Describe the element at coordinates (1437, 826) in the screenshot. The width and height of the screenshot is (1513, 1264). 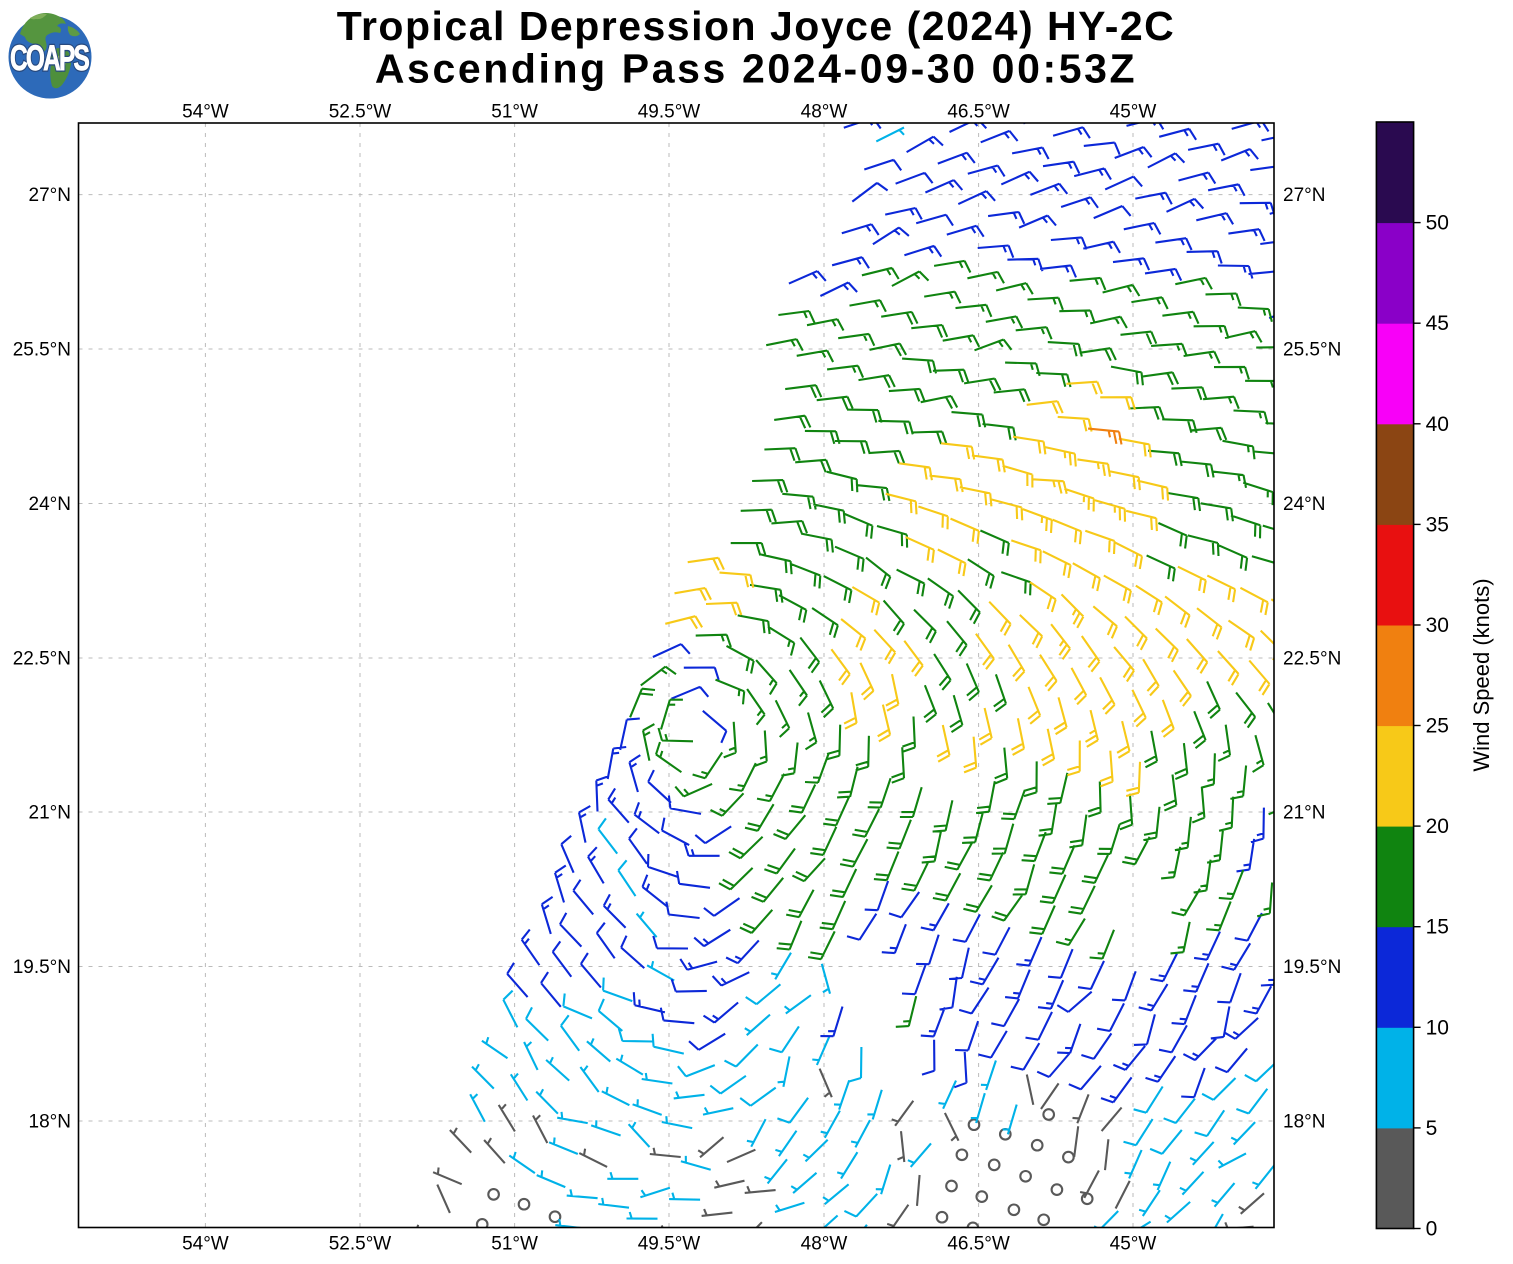
I see `svg-text: 20` at that location.